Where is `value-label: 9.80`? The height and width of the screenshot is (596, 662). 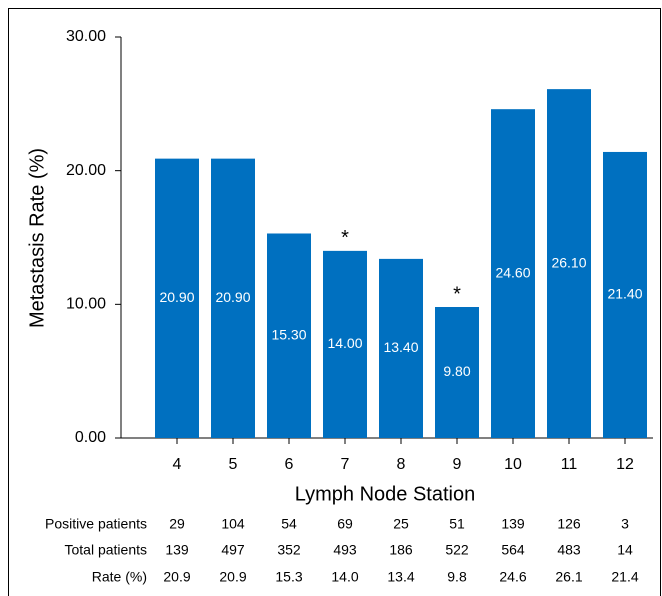 value-label: 9.80 is located at coordinates (456, 371).